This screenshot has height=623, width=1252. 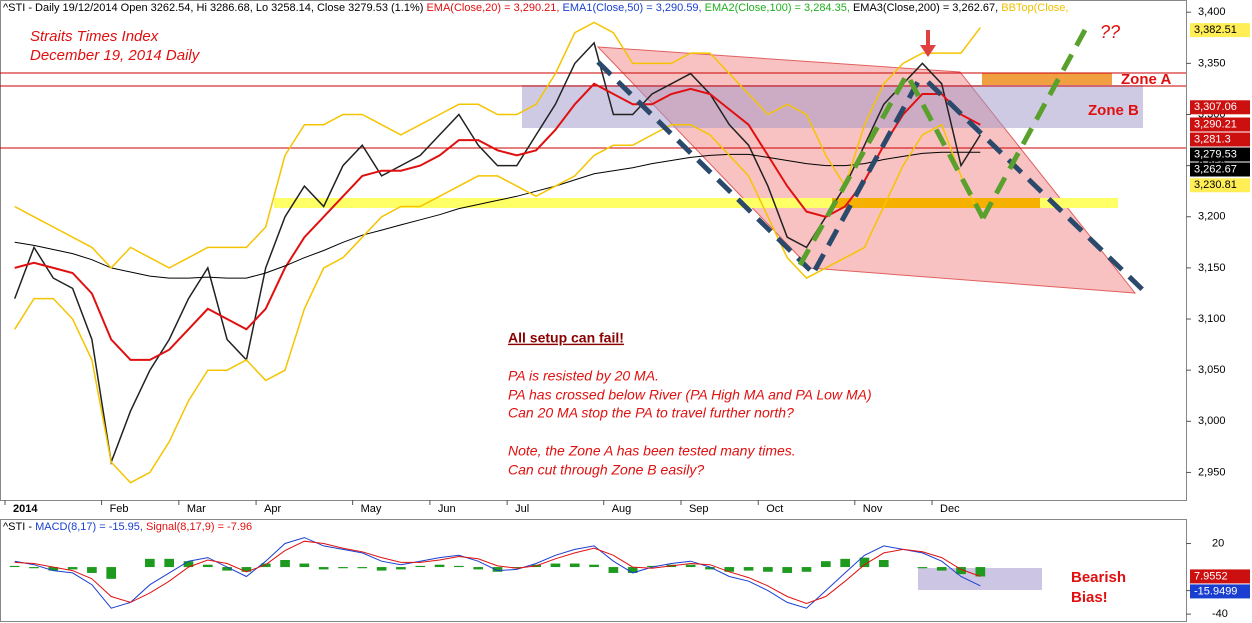 I want to click on trend-line, so click(x=1034, y=124).